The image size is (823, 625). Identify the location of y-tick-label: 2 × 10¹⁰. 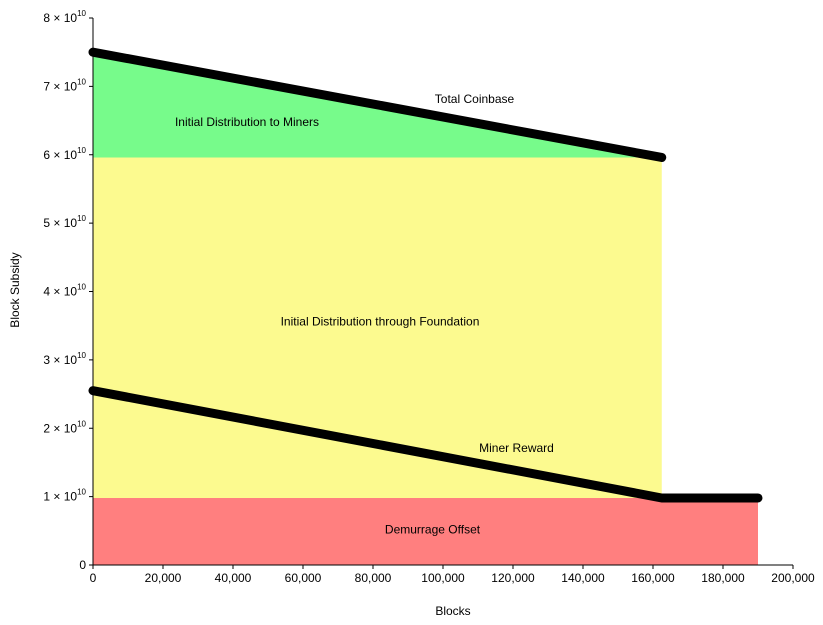
(64, 427).